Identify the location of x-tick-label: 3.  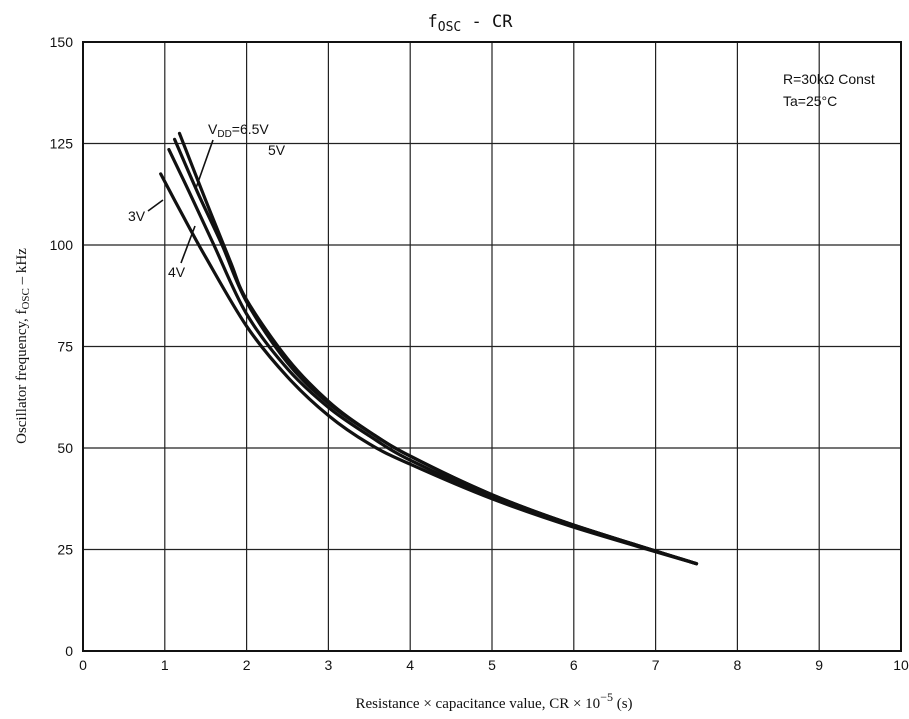
(329, 665).